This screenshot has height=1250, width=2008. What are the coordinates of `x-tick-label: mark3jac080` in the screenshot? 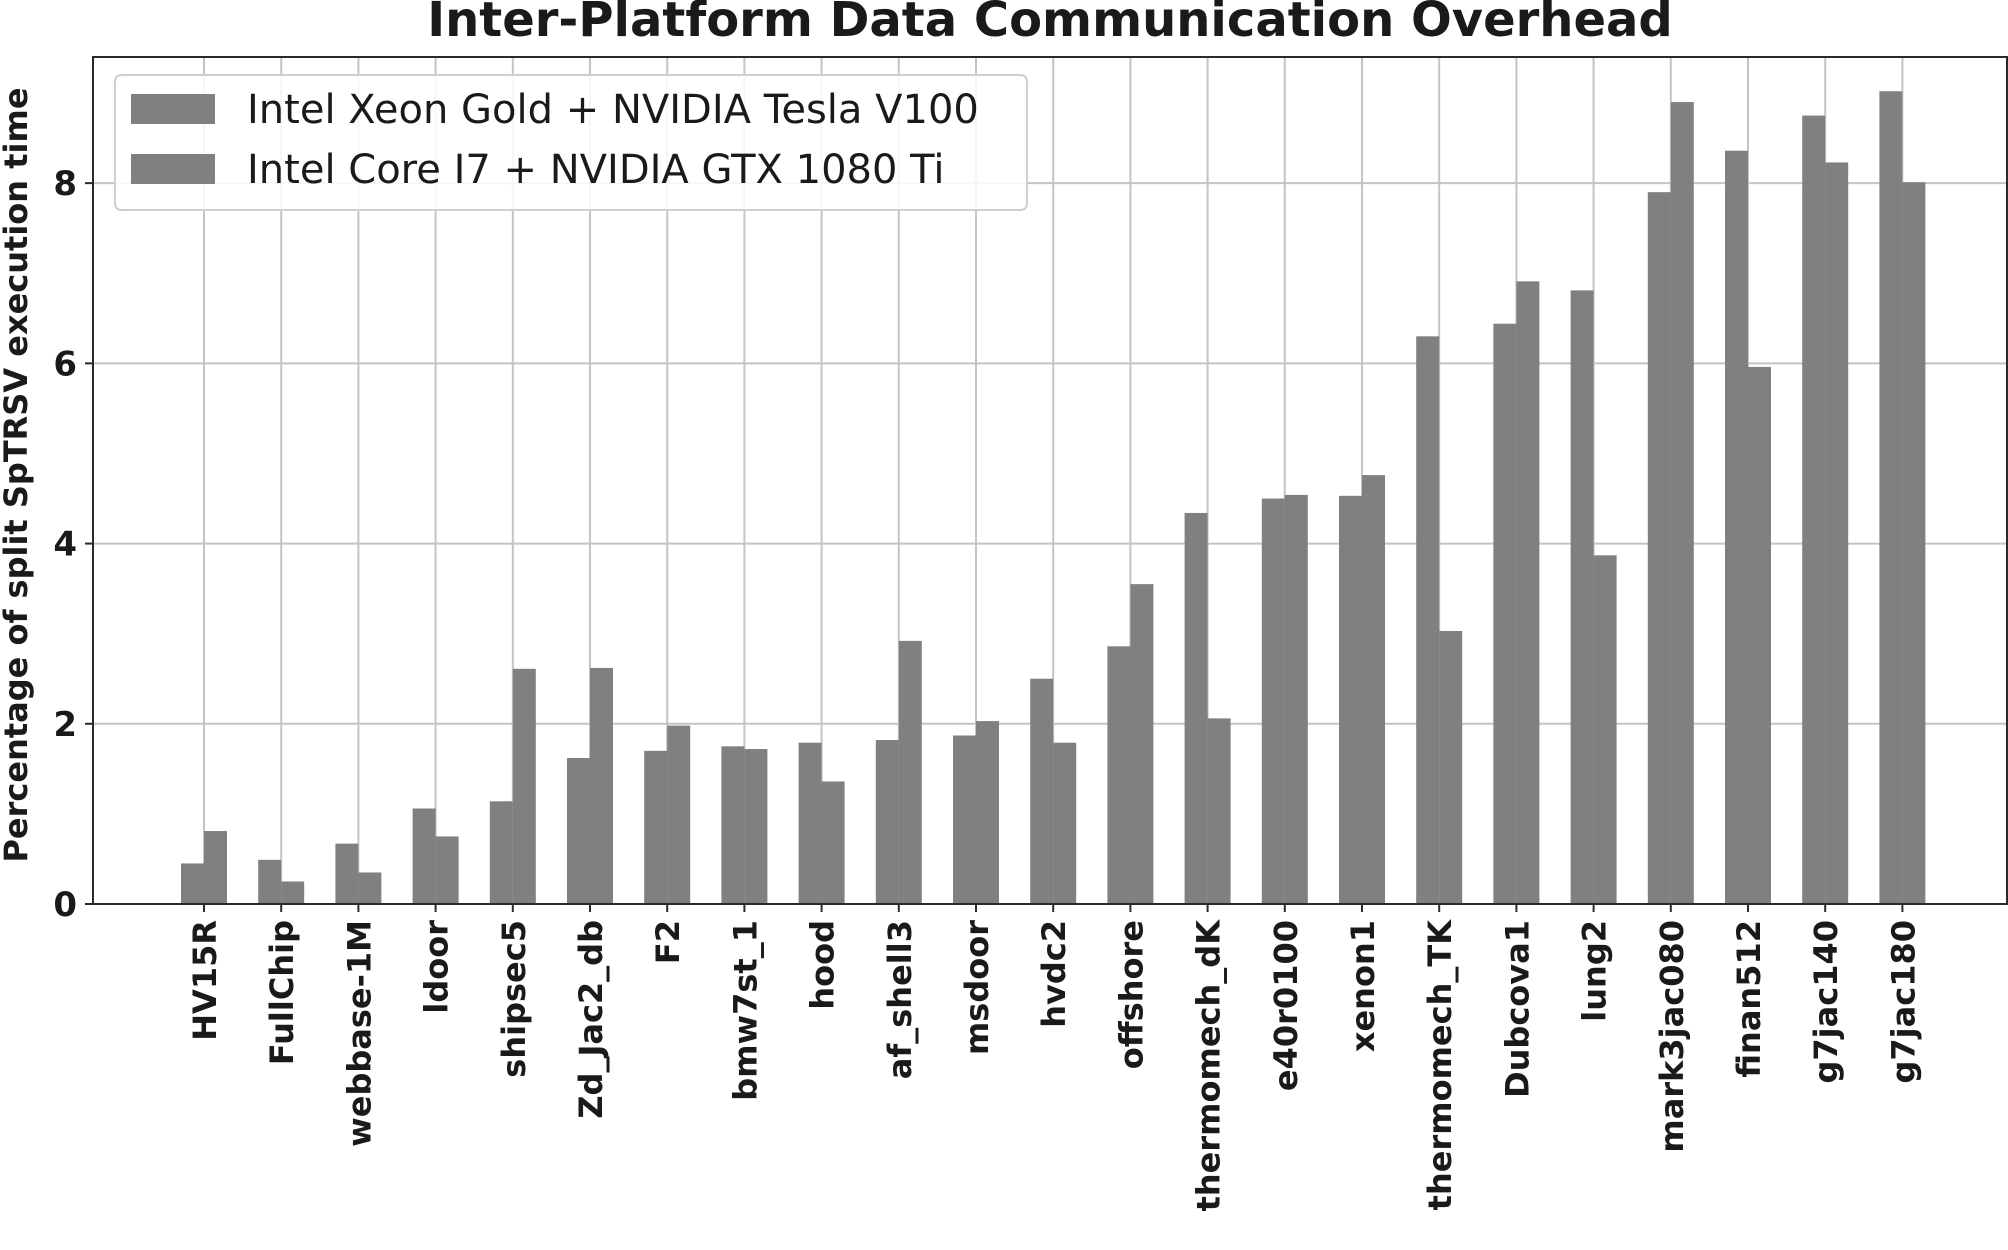 It's located at (1672, 1036).